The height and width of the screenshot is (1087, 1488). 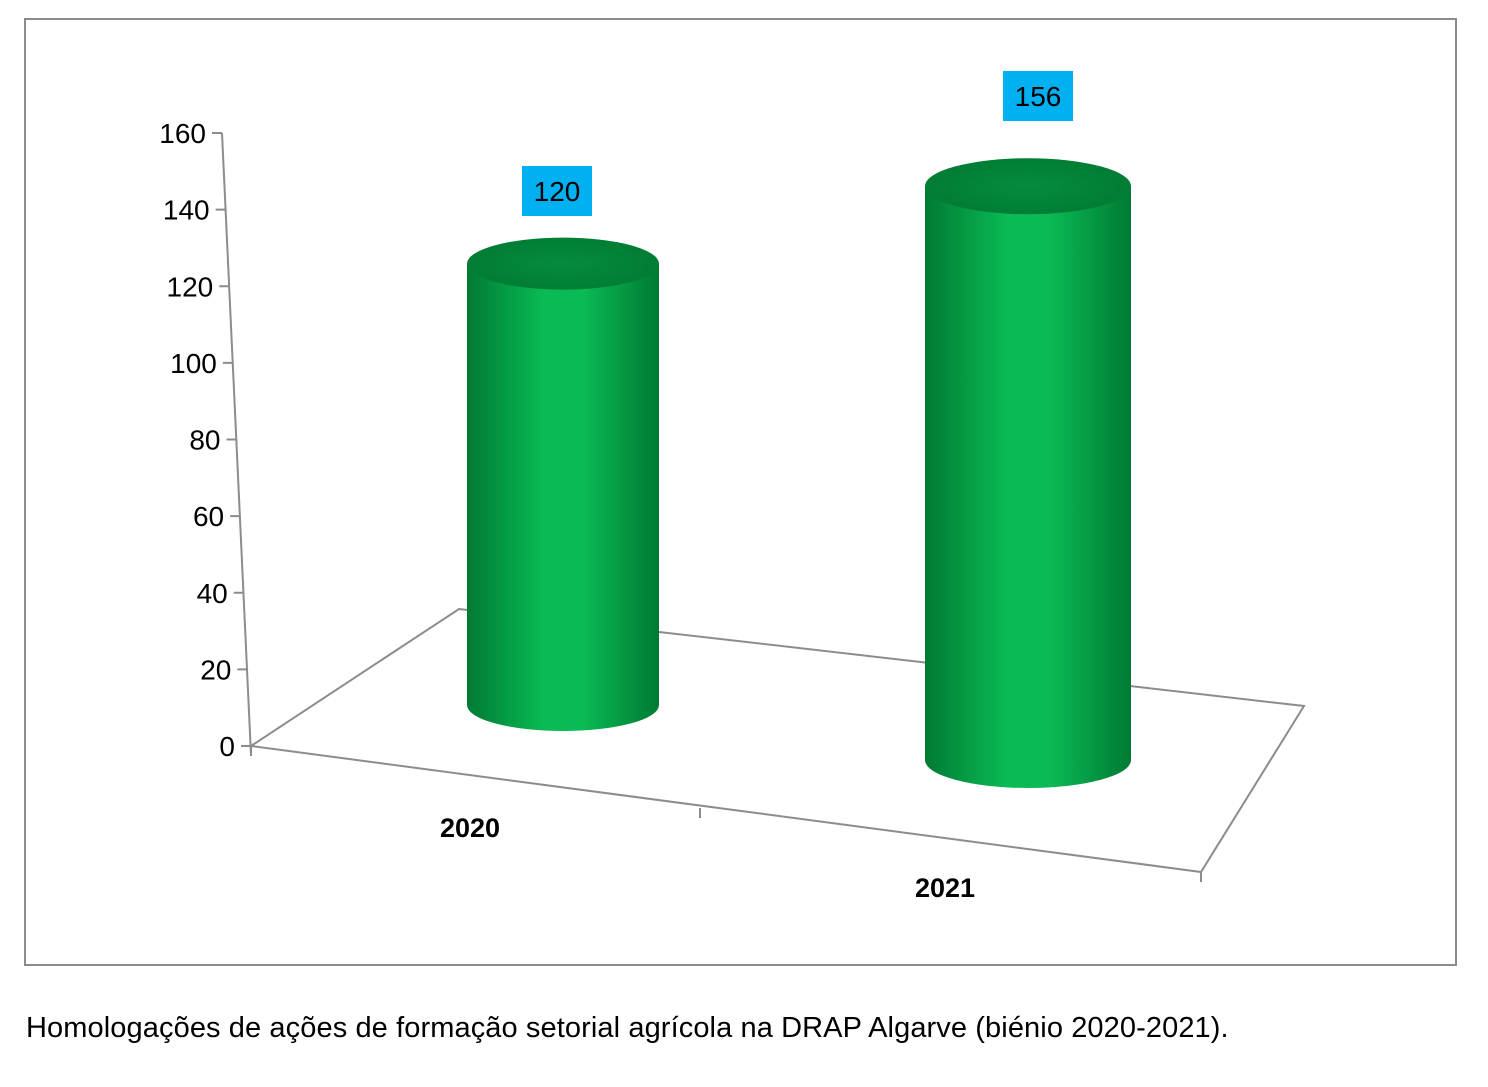 What do you see at coordinates (470, 828) in the screenshot?
I see `x-category-label: 2020` at bounding box center [470, 828].